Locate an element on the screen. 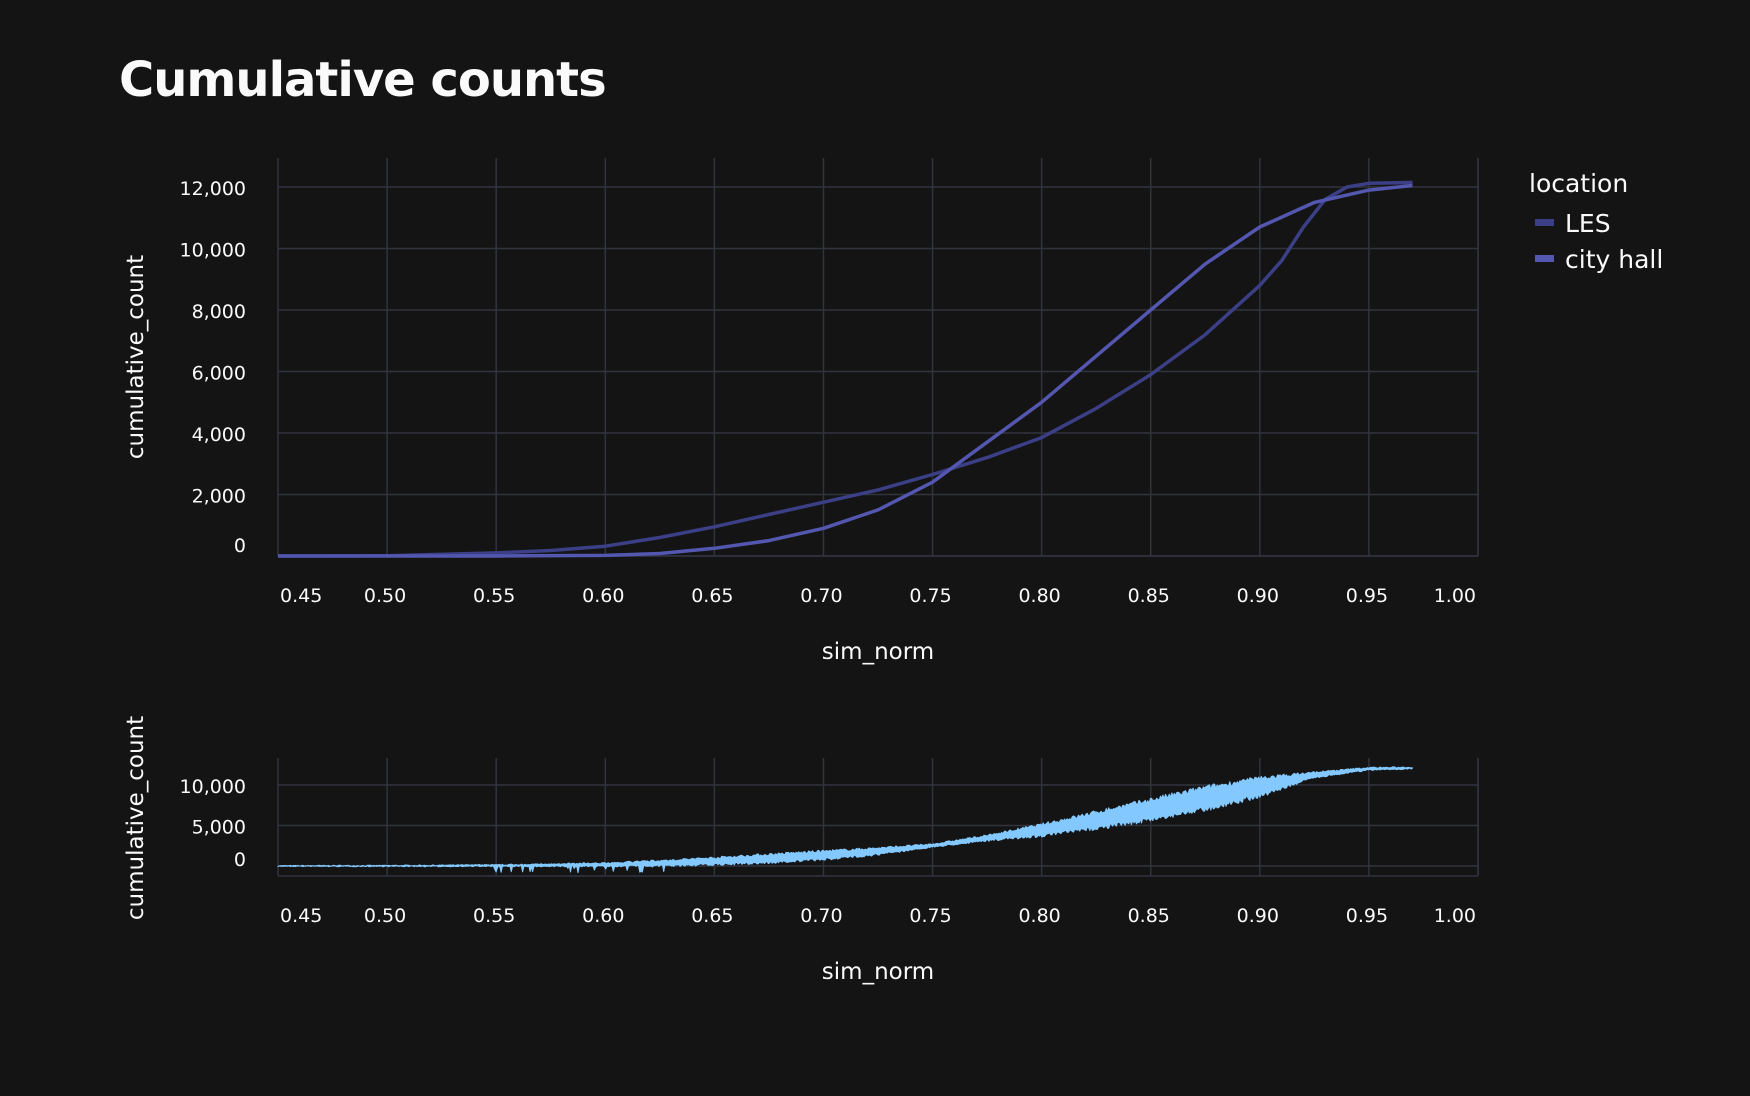  c2-x-tick-label: 0.45 is located at coordinates (301, 916).